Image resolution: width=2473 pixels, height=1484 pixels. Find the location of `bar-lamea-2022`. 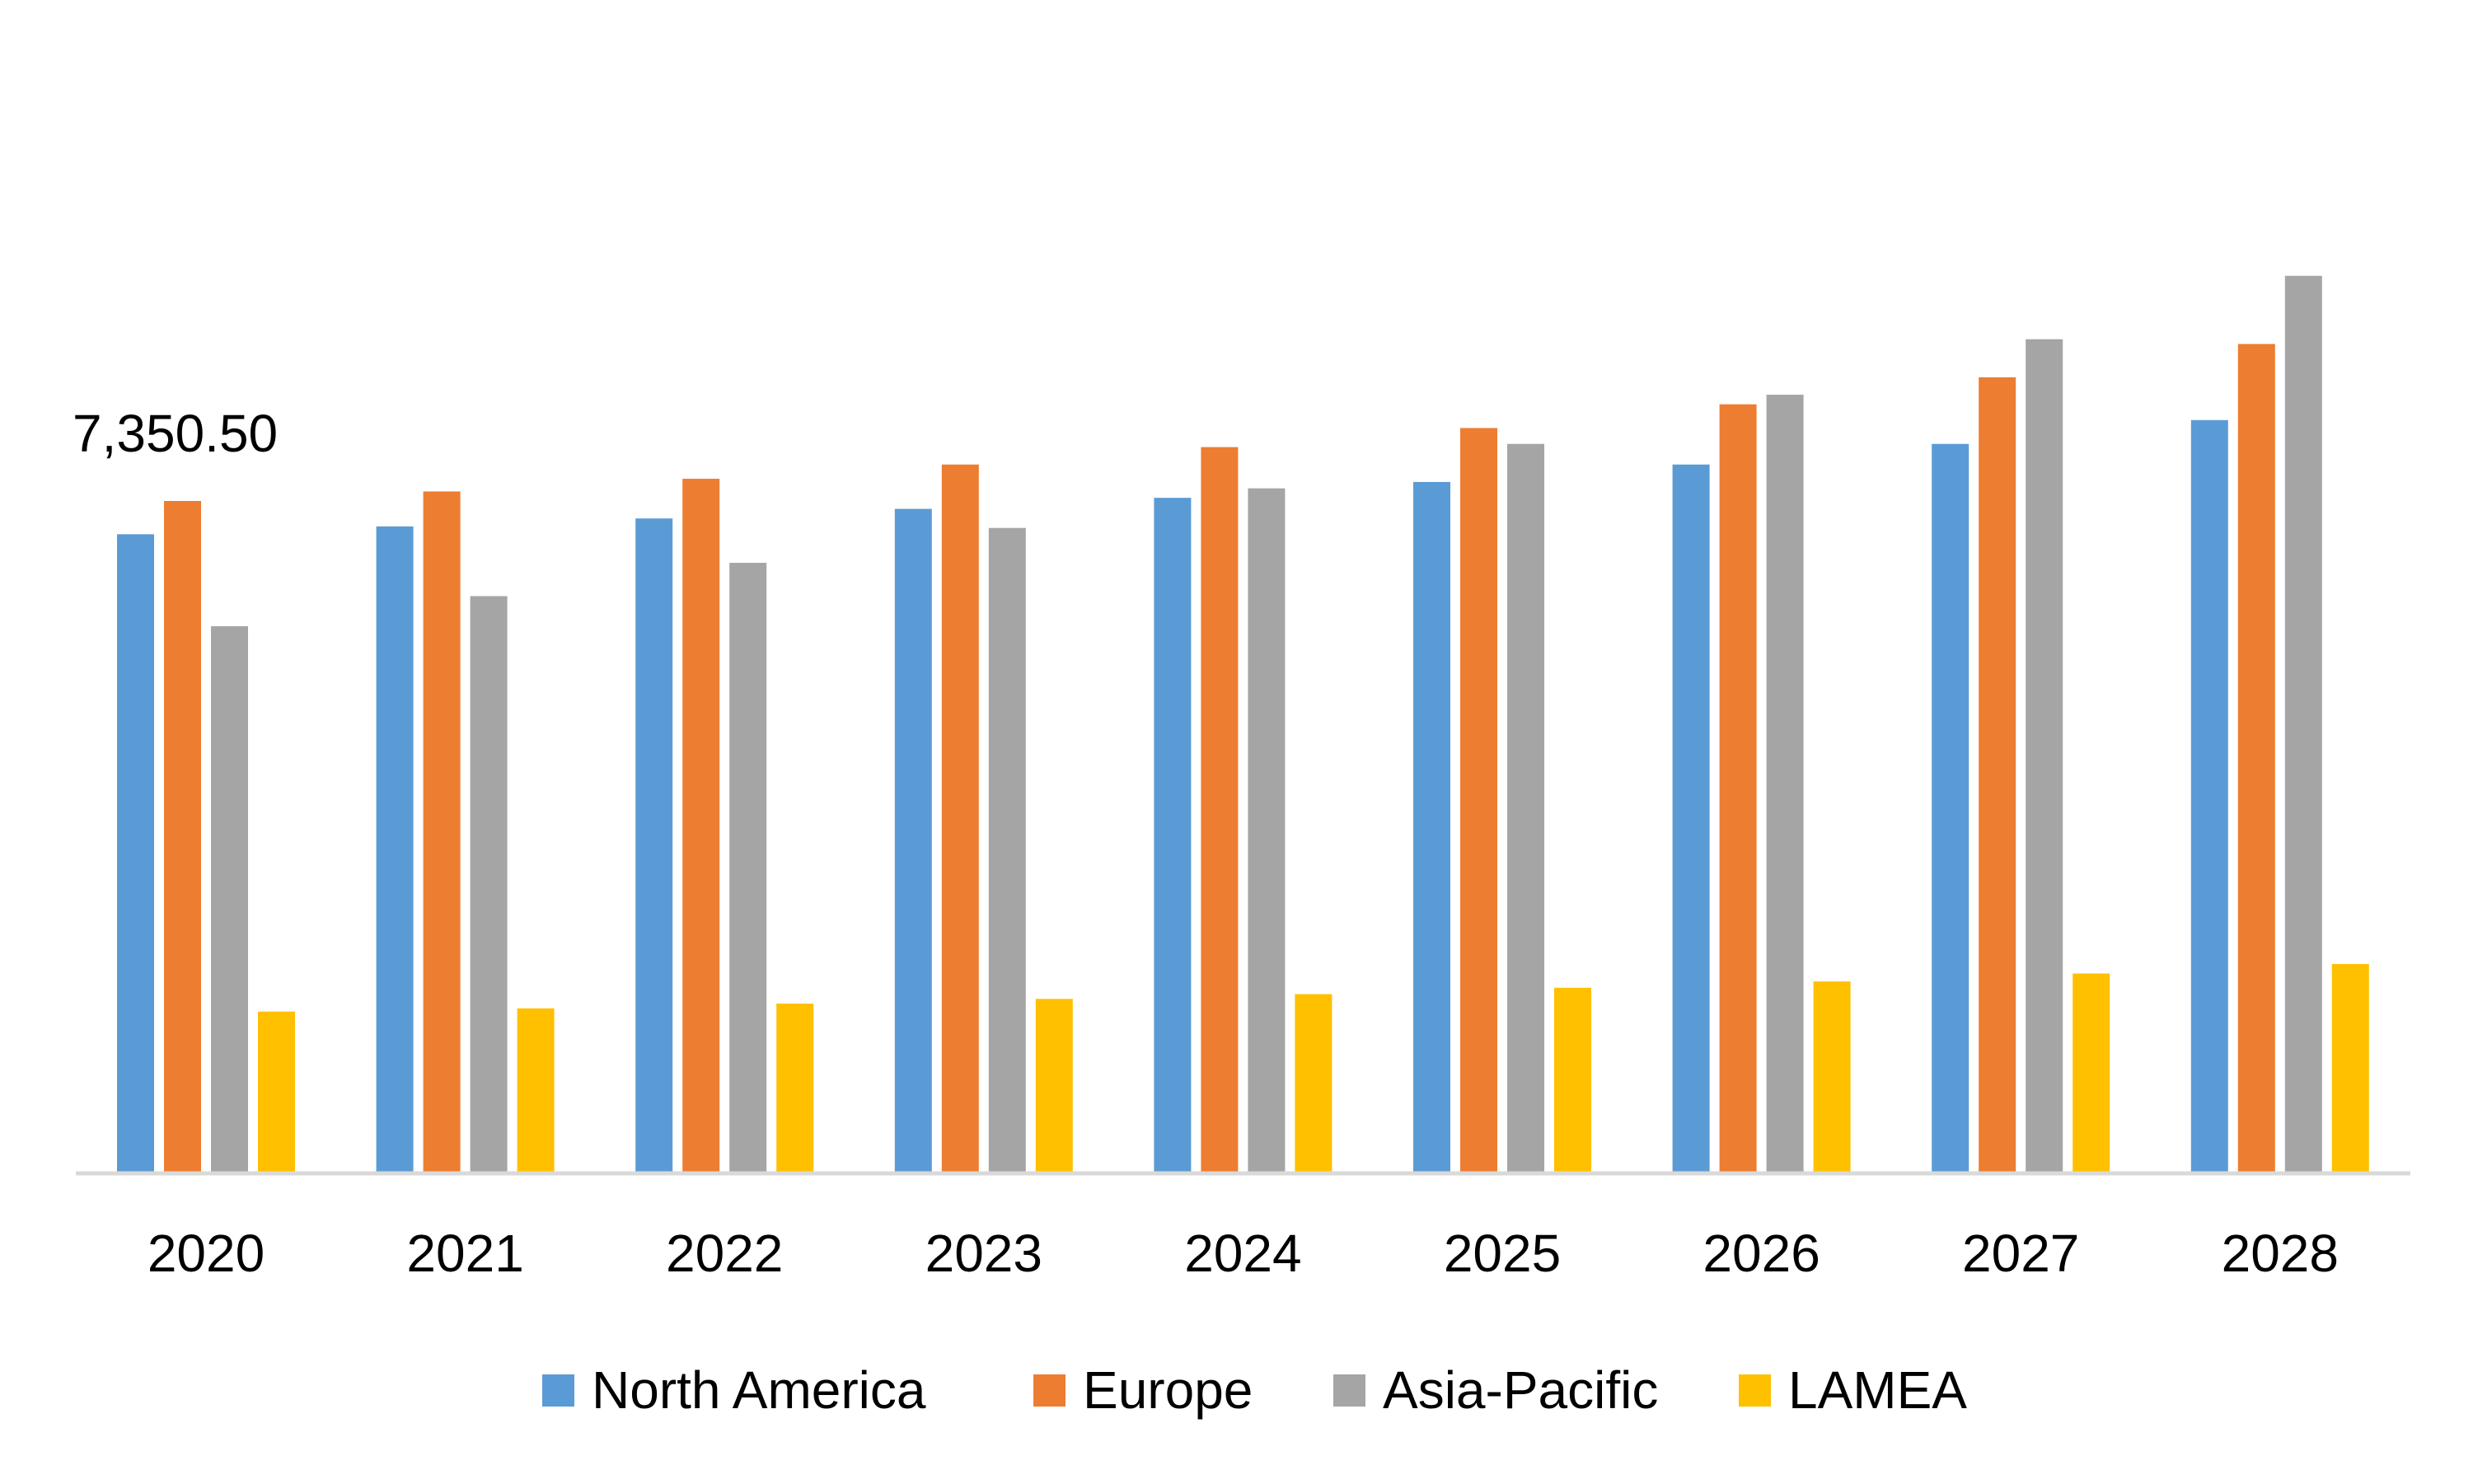

bar-lamea-2022 is located at coordinates (795, 1088).